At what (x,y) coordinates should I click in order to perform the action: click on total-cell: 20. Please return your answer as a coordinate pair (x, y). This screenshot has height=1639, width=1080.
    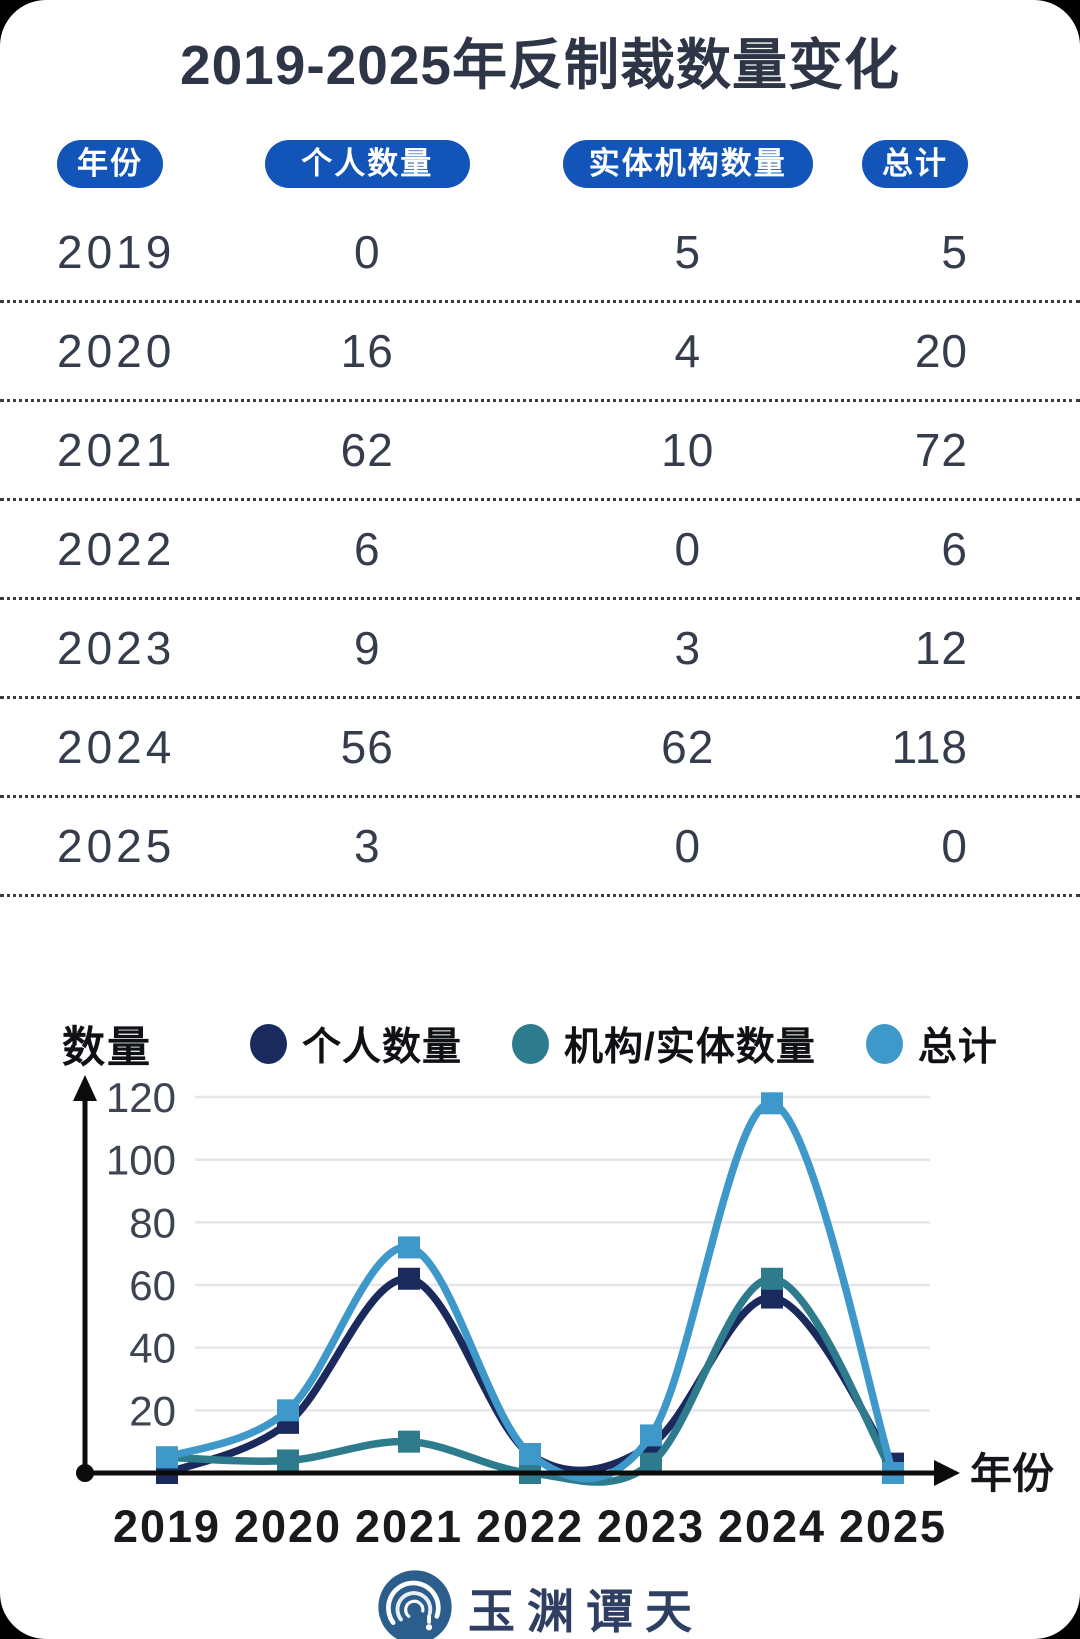
    Looking at the image, I should click on (941, 351).